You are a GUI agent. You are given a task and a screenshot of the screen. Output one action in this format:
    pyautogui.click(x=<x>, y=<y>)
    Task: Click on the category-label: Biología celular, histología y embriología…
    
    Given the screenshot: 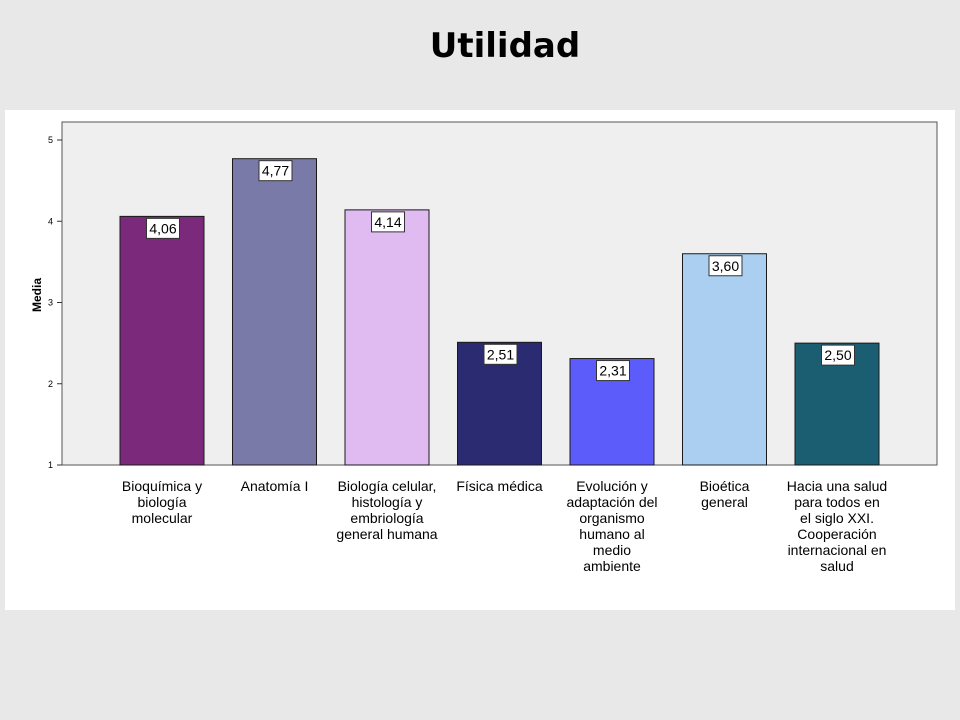 What is the action you would take?
    pyautogui.click(x=386, y=510)
    